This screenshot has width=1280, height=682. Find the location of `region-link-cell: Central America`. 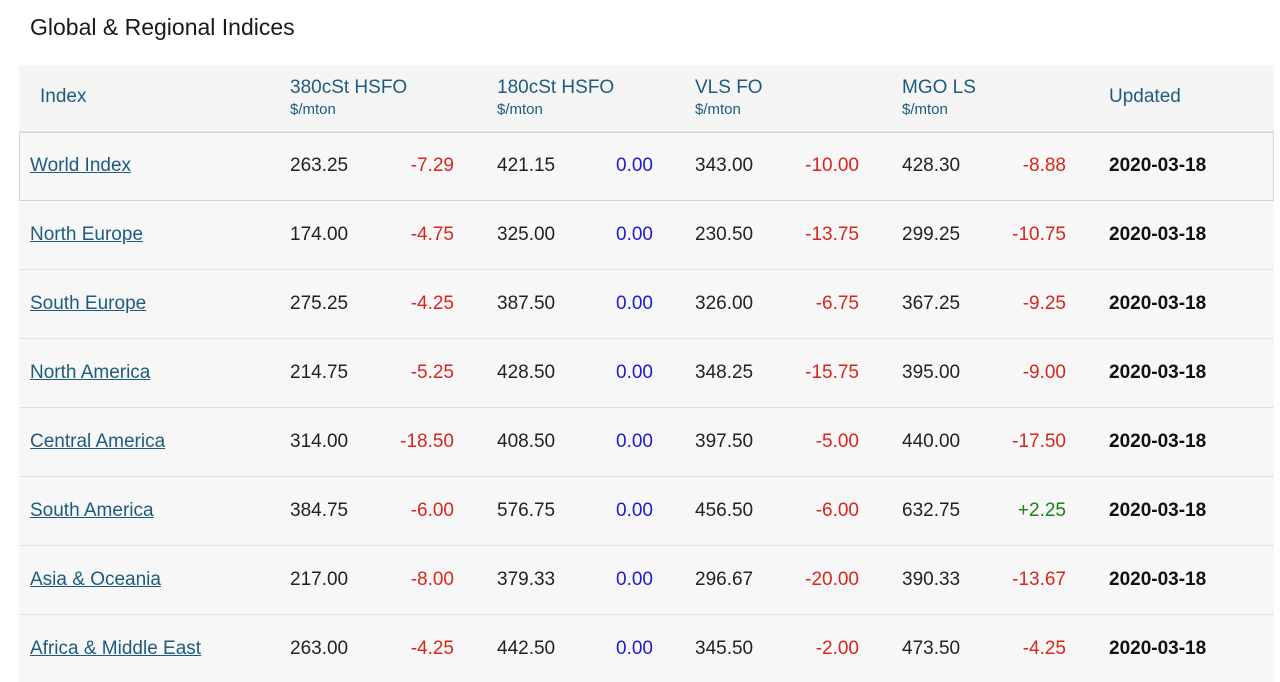

region-link-cell: Central America is located at coordinates (97, 442).